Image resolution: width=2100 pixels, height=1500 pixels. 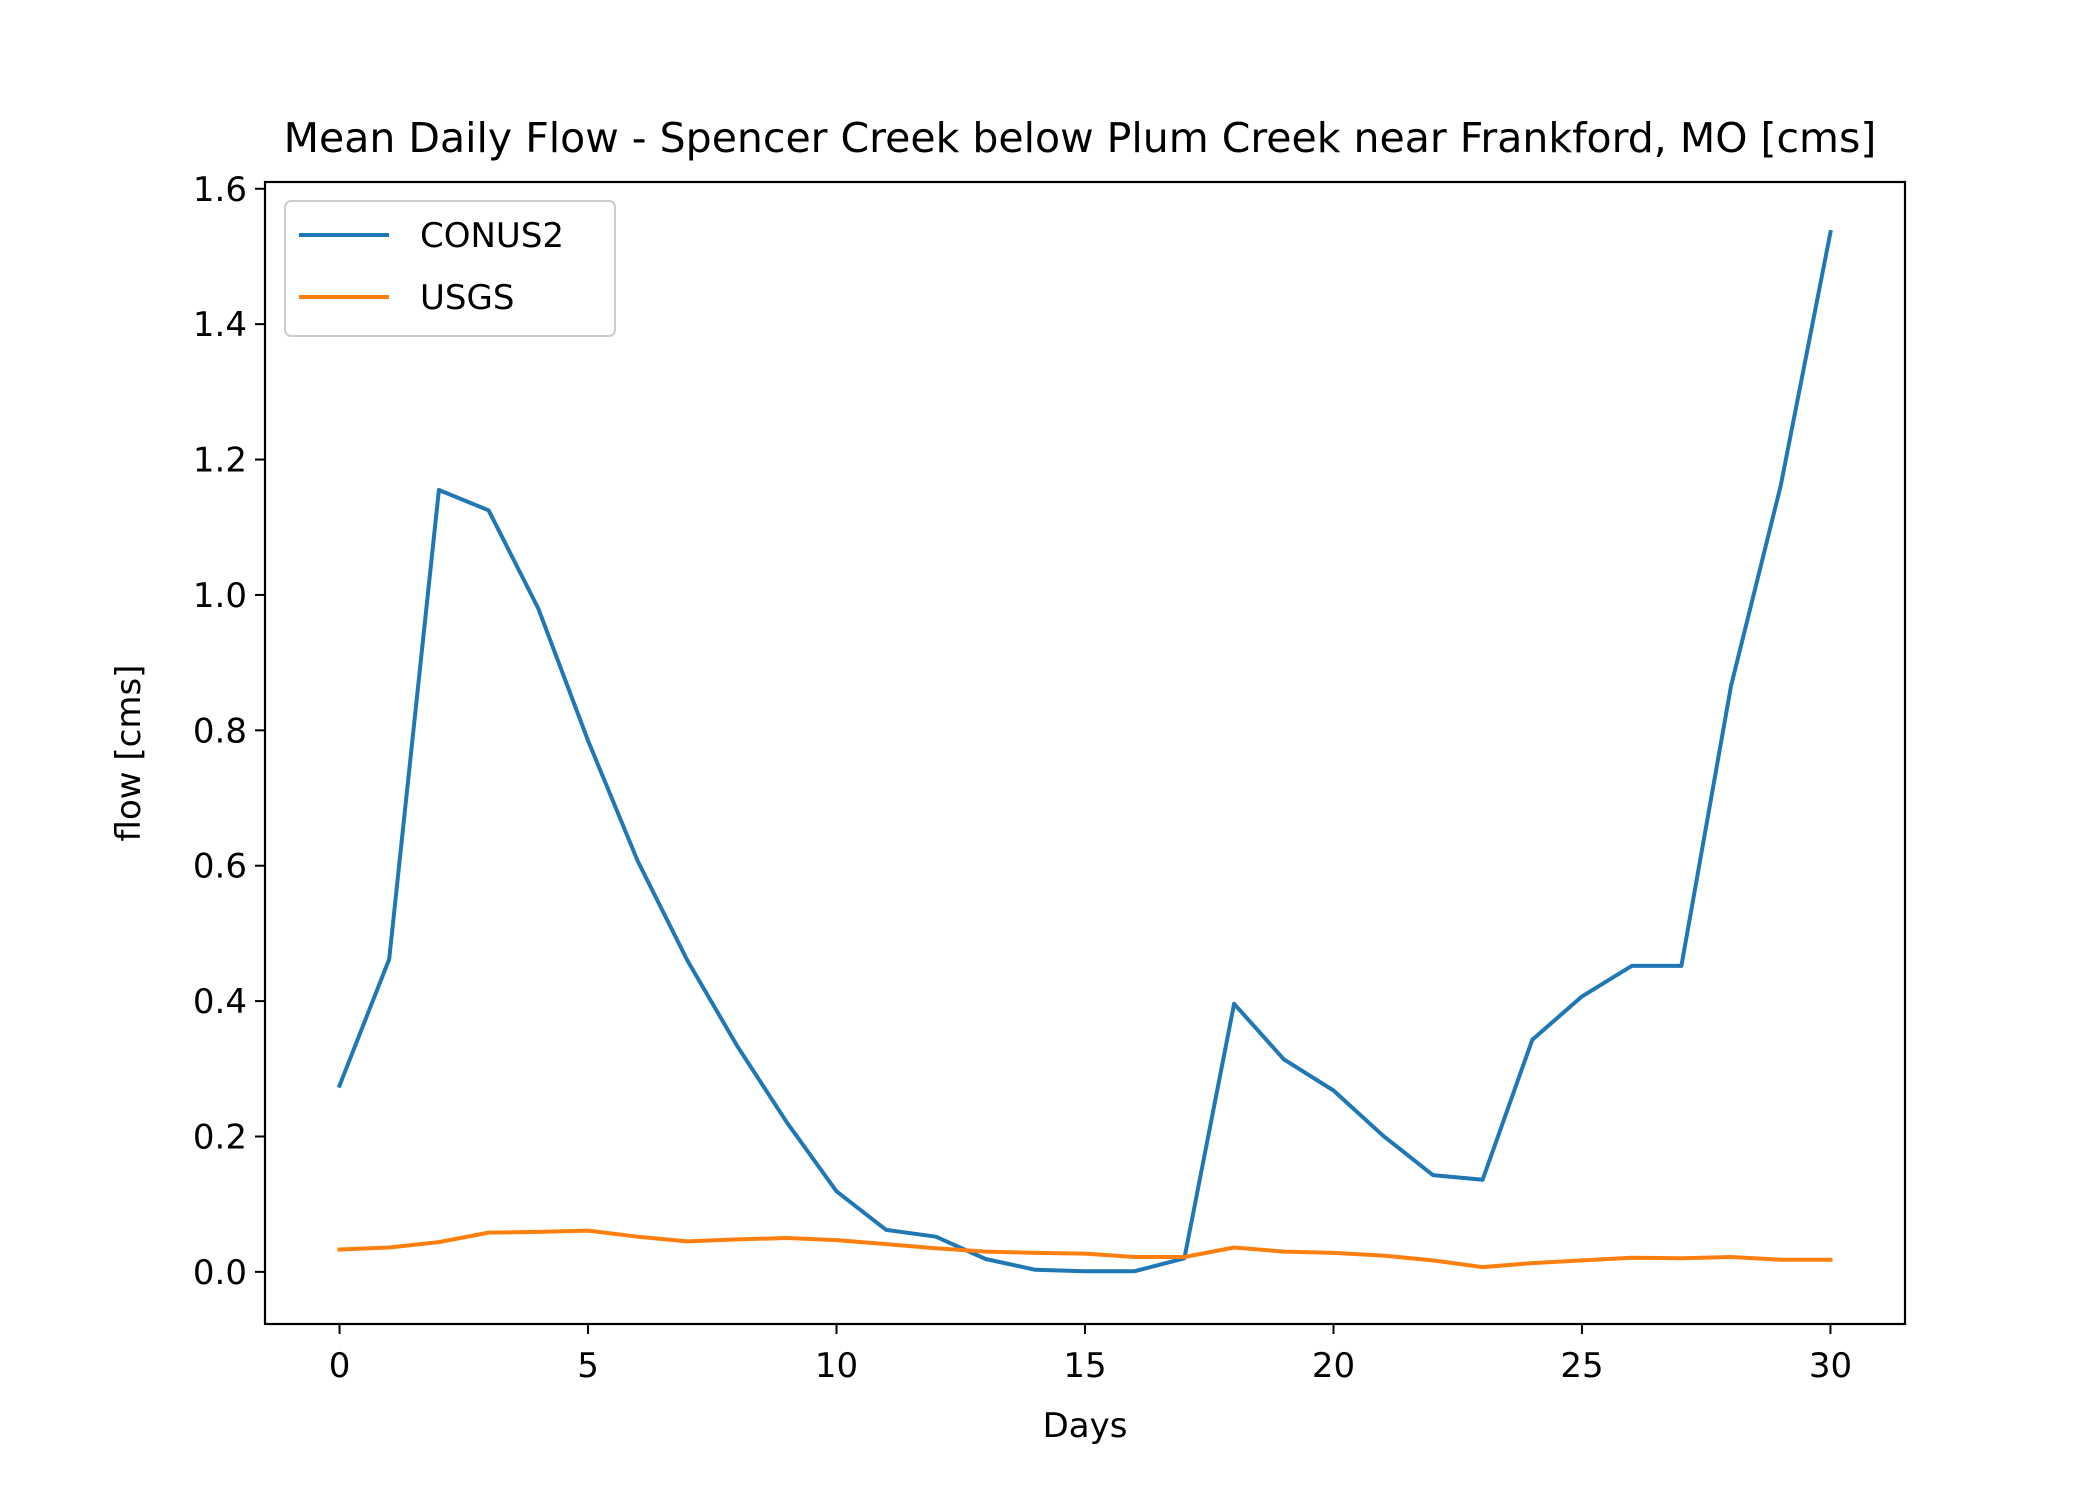 I want to click on legend-label-usgs: USGS, so click(x=467, y=298).